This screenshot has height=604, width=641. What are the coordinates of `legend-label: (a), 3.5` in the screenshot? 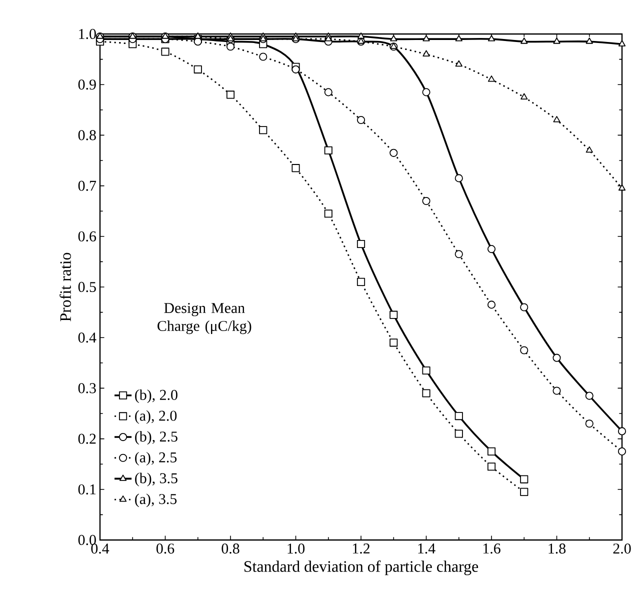 It's located at (156, 501).